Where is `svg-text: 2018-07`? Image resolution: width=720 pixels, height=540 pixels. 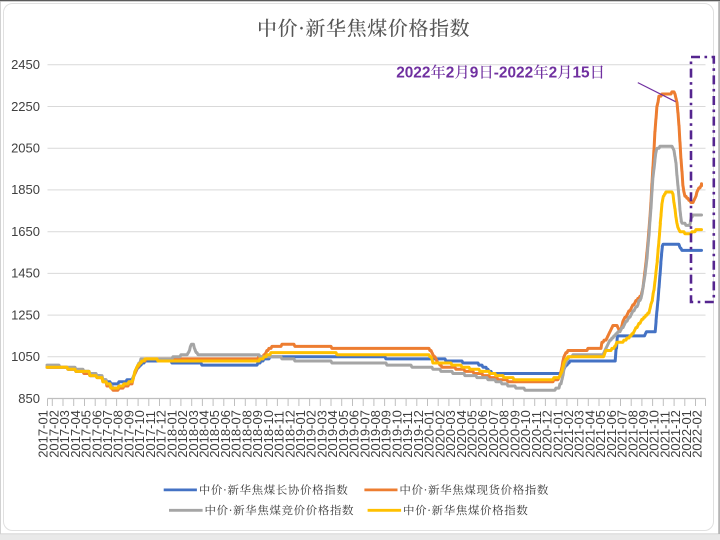 svg-text: 2018-07 is located at coordinates (236, 434).